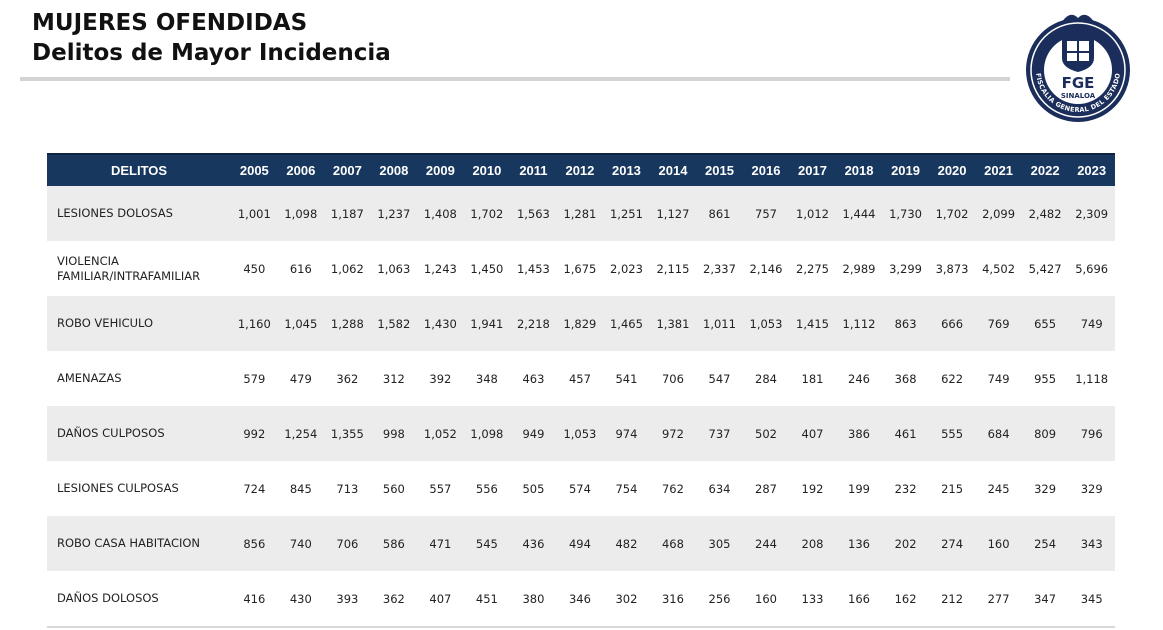  What do you see at coordinates (533, 488) in the screenshot?
I see `table-cell: 505` at bounding box center [533, 488].